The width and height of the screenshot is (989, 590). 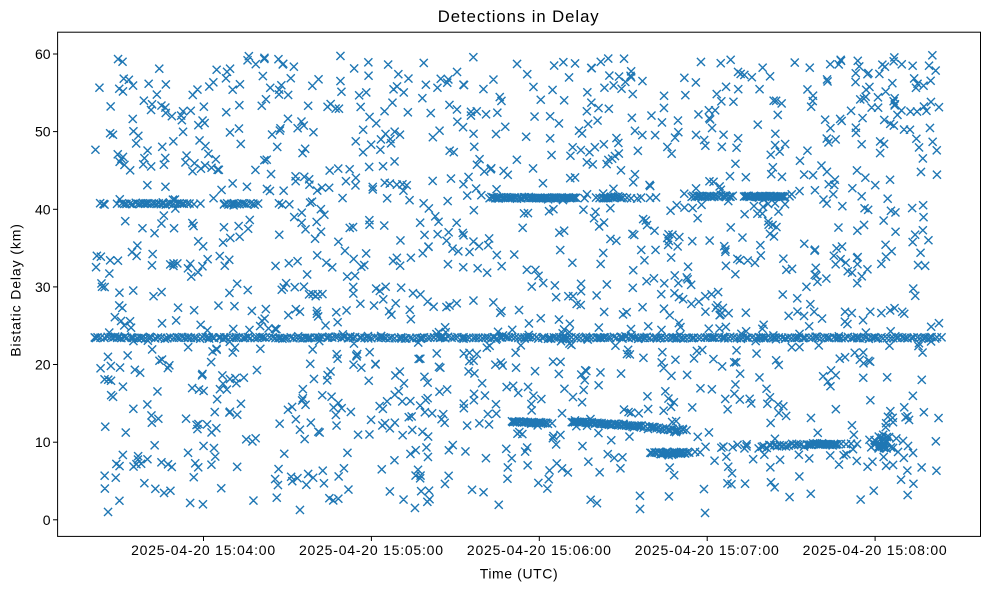 I want to click on svg-text: 10, so click(x=43, y=442).